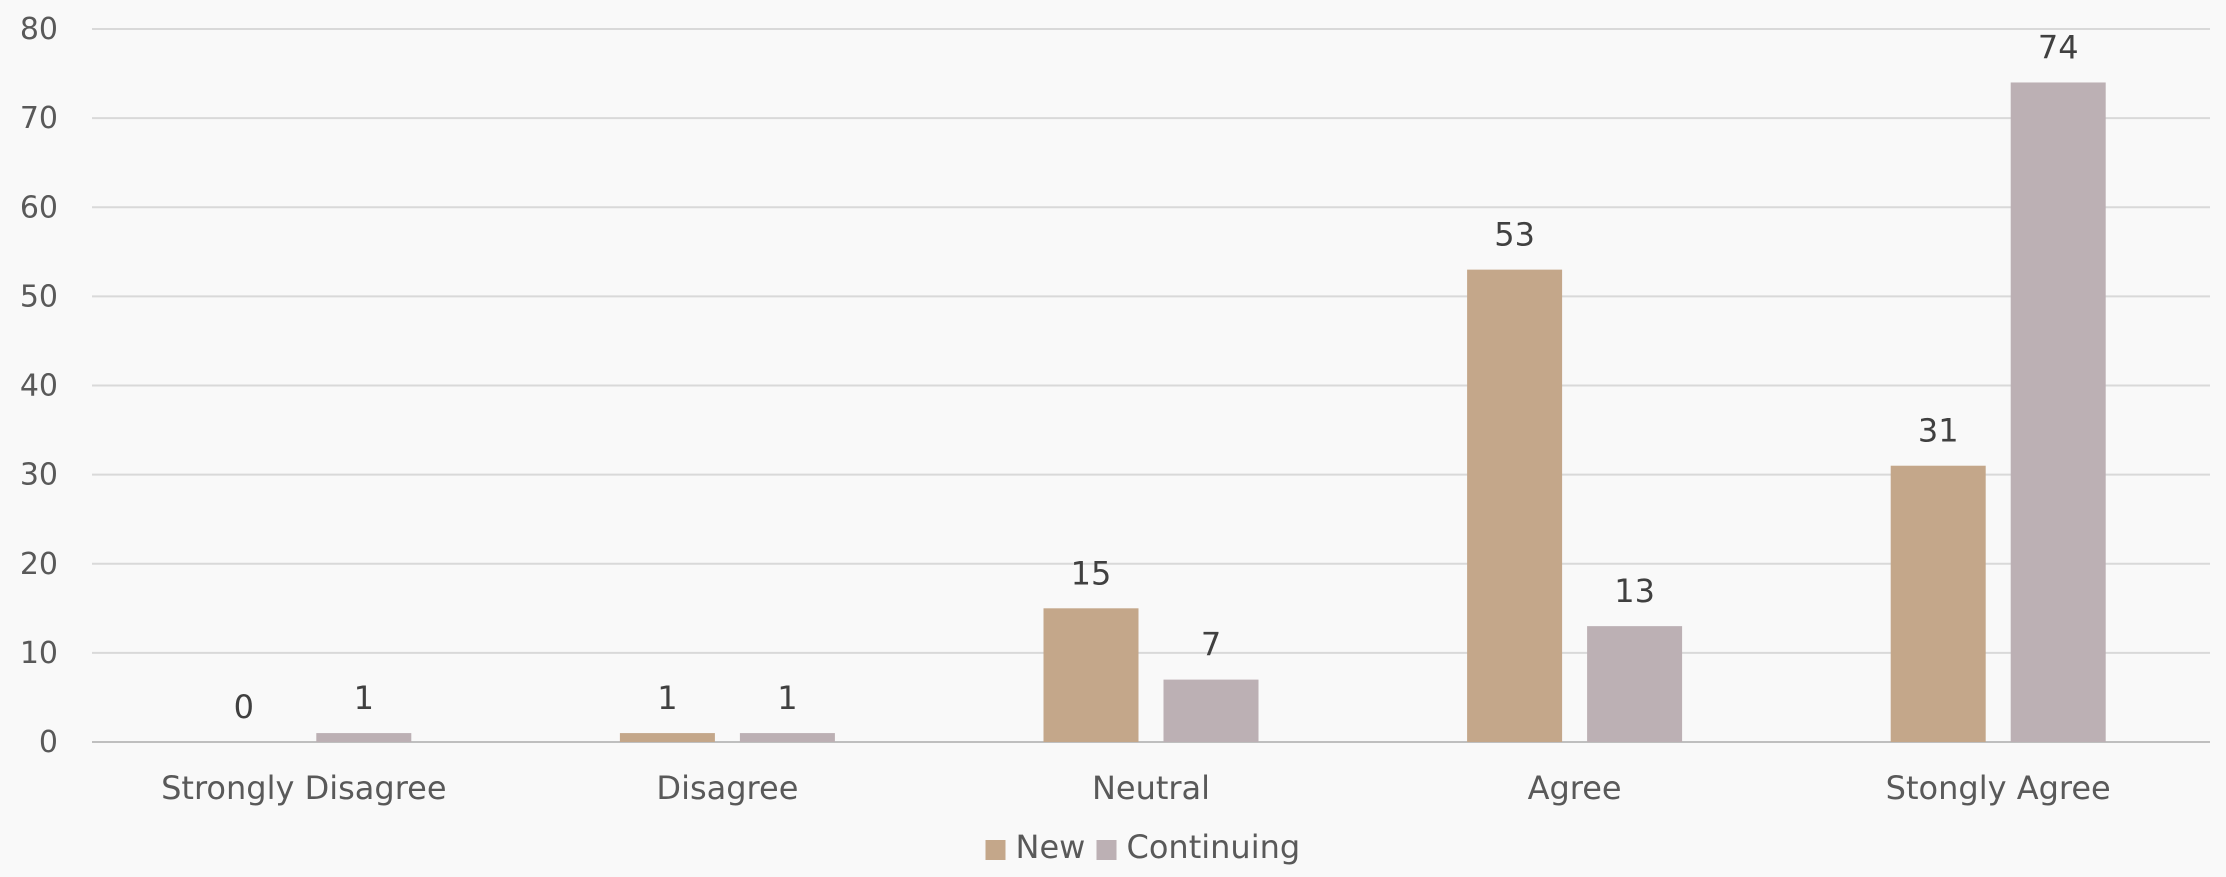 This screenshot has height=877, width=2226. What do you see at coordinates (1211, 645) in the screenshot?
I see `data-label-continuing-neutral: 7` at bounding box center [1211, 645].